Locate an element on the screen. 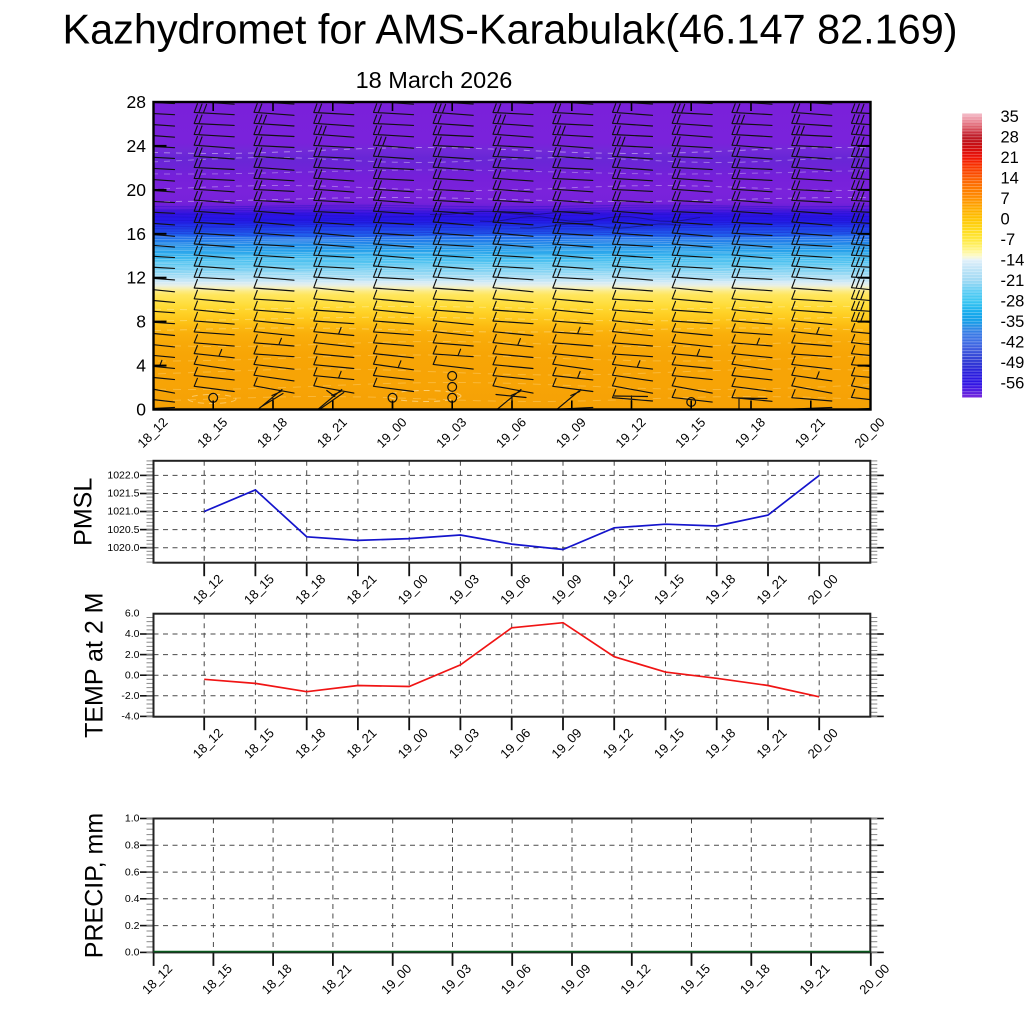  svg-text: 8 is located at coordinates (141, 322).